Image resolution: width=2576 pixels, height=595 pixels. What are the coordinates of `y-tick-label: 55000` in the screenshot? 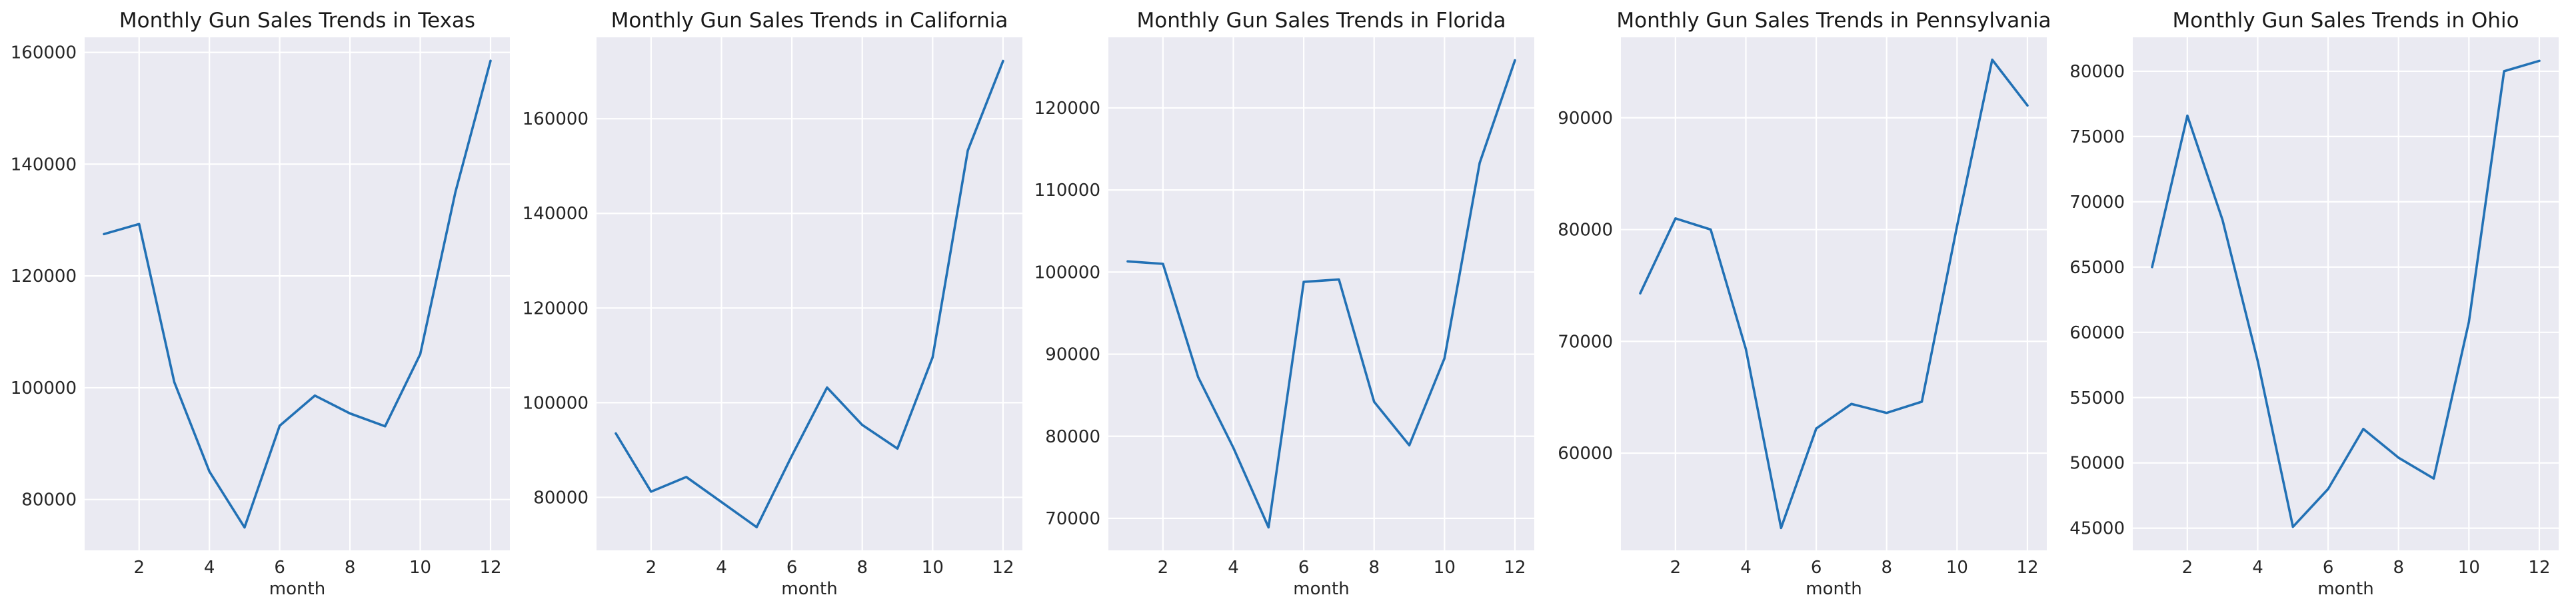 It's located at (2097, 398).